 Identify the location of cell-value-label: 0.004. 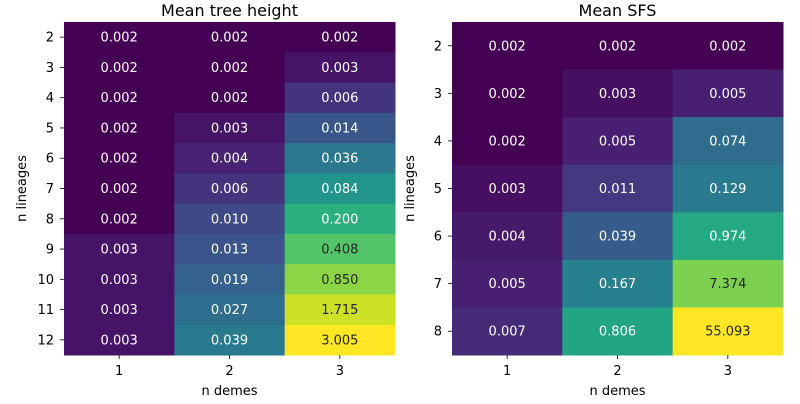
(229, 159).